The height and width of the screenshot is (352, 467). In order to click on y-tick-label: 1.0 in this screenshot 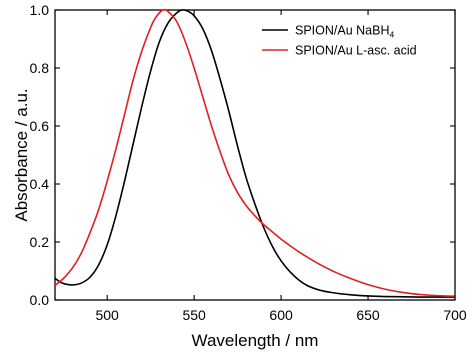, I will do `click(40, 10)`.